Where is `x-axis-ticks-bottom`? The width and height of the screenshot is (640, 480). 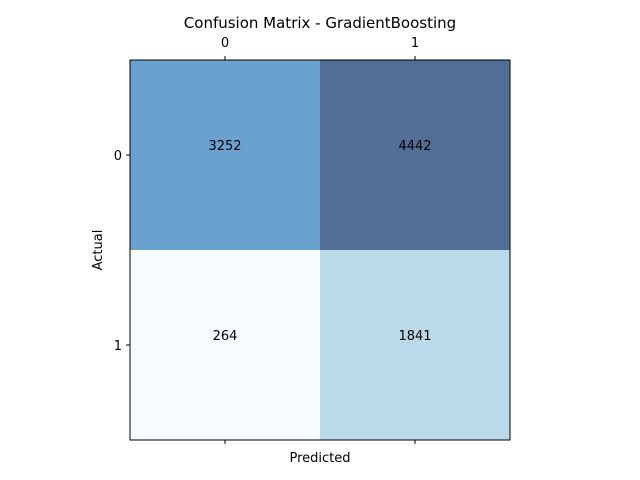
x-axis-ticks-bottom is located at coordinates (320, 442).